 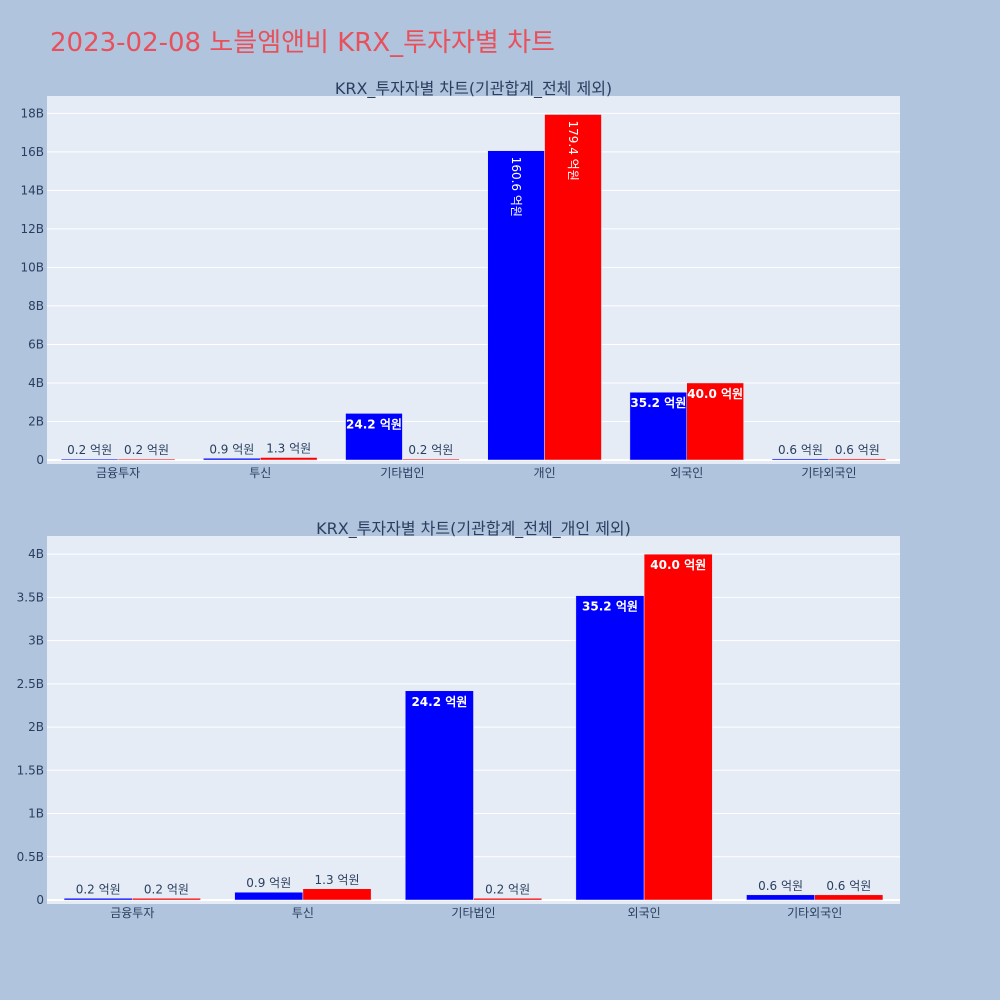 What do you see at coordinates (32, 152) in the screenshot?
I see `y-tick-label: 16B` at bounding box center [32, 152].